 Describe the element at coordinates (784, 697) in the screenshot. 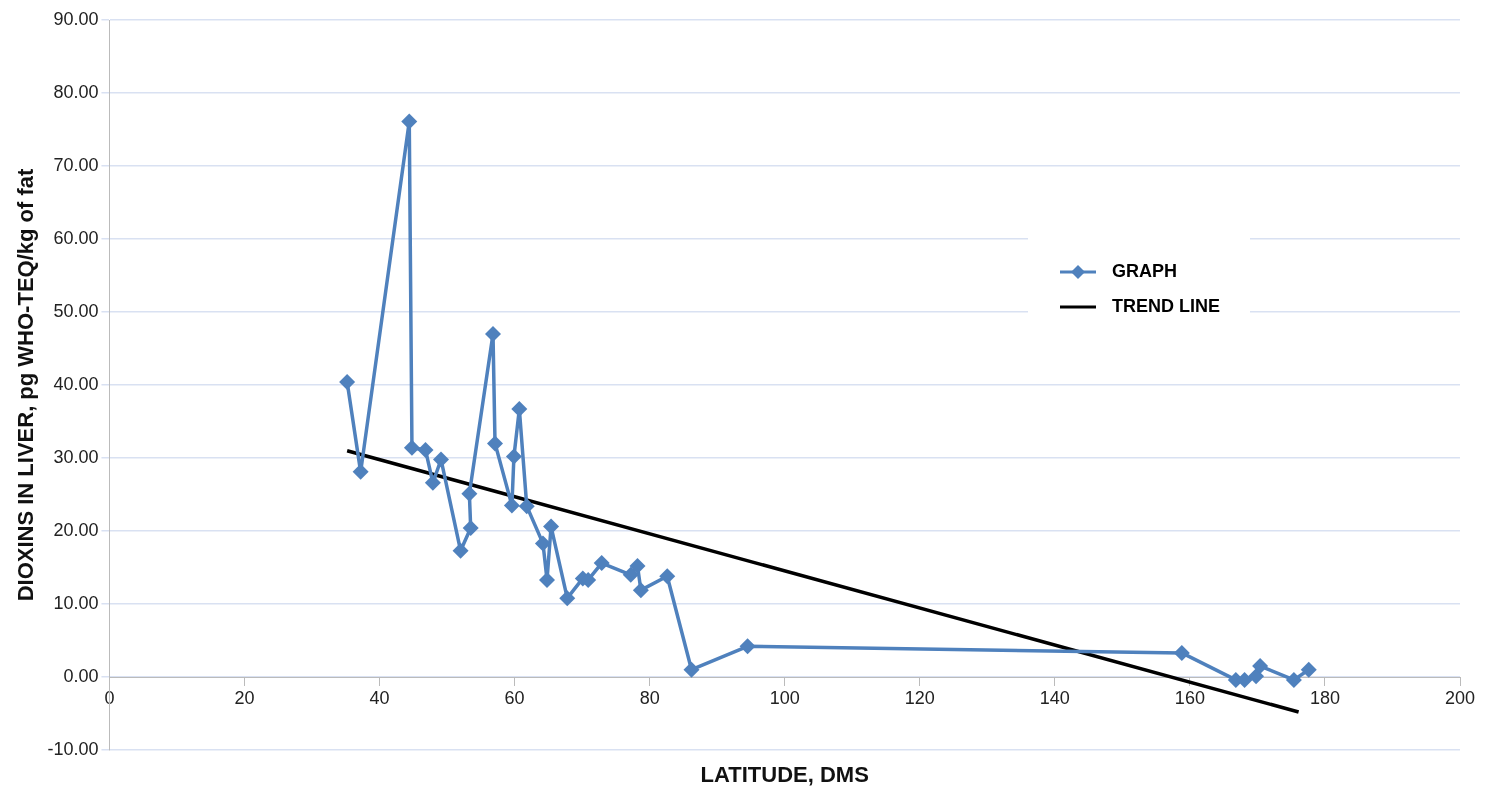

I see `x-tick-label: 100` at that location.